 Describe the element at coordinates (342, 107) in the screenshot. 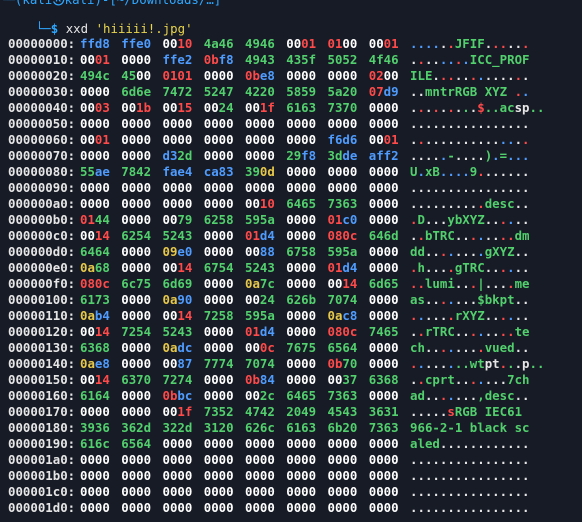

I see `hex-group: 7370` at that location.